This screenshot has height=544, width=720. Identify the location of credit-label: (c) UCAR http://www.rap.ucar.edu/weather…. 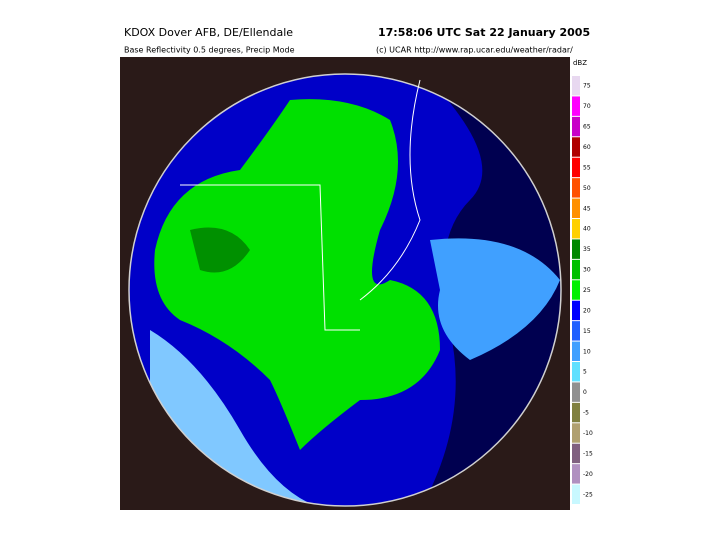
(474, 50).